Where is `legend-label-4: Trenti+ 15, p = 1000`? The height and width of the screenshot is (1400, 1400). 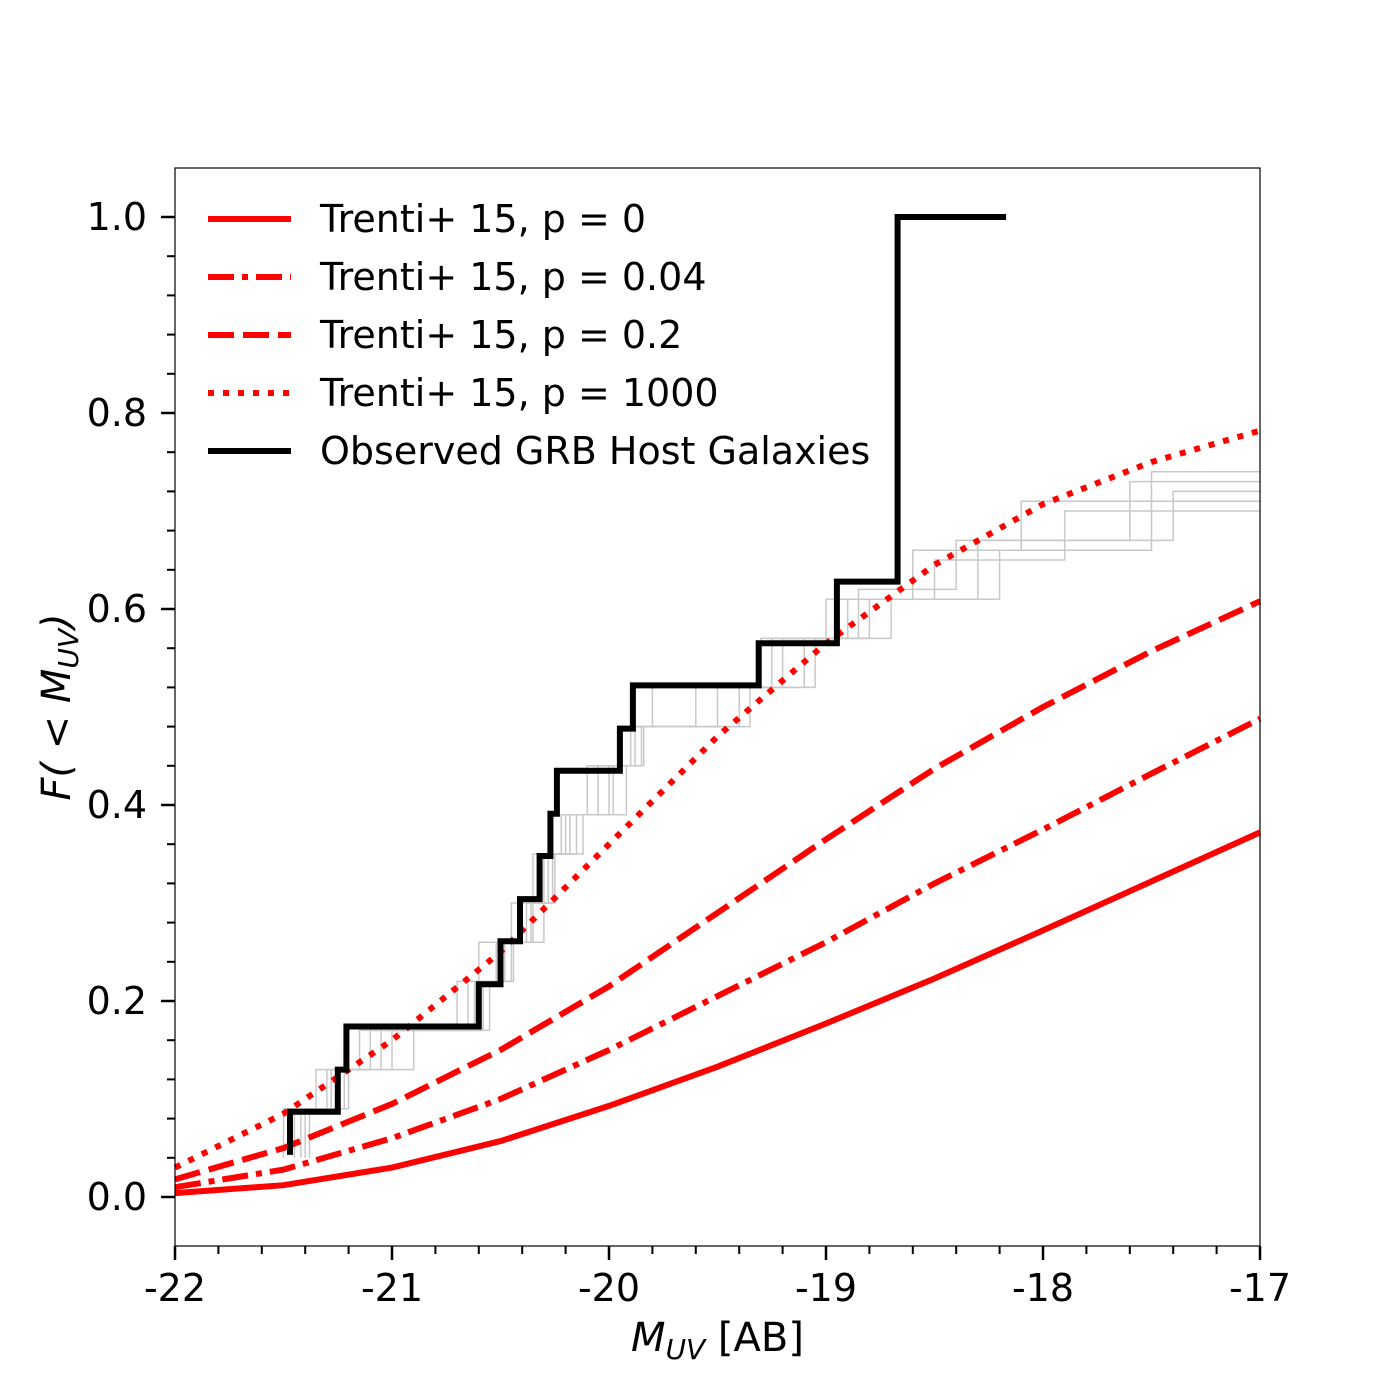
legend-label-4: Trenti+ 15, p = 1000 is located at coordinates (519, 393).